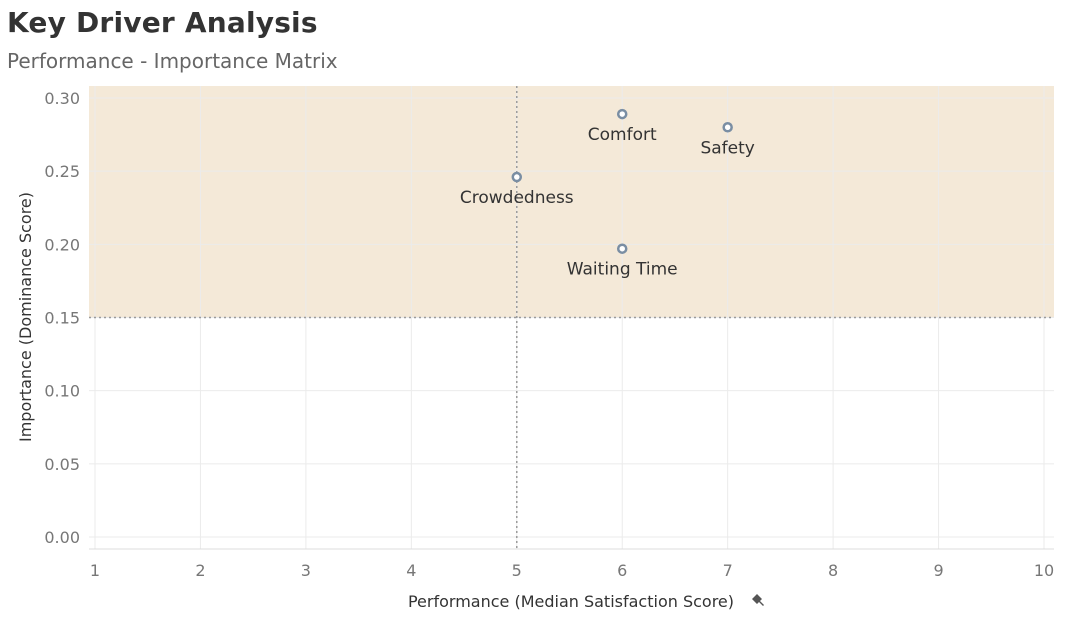 The image size is (1083, 622). What do you see at coordinates (728, 570) in the screenshot?
I see `x-tick-label: 7` at bounding box center [728, 570].